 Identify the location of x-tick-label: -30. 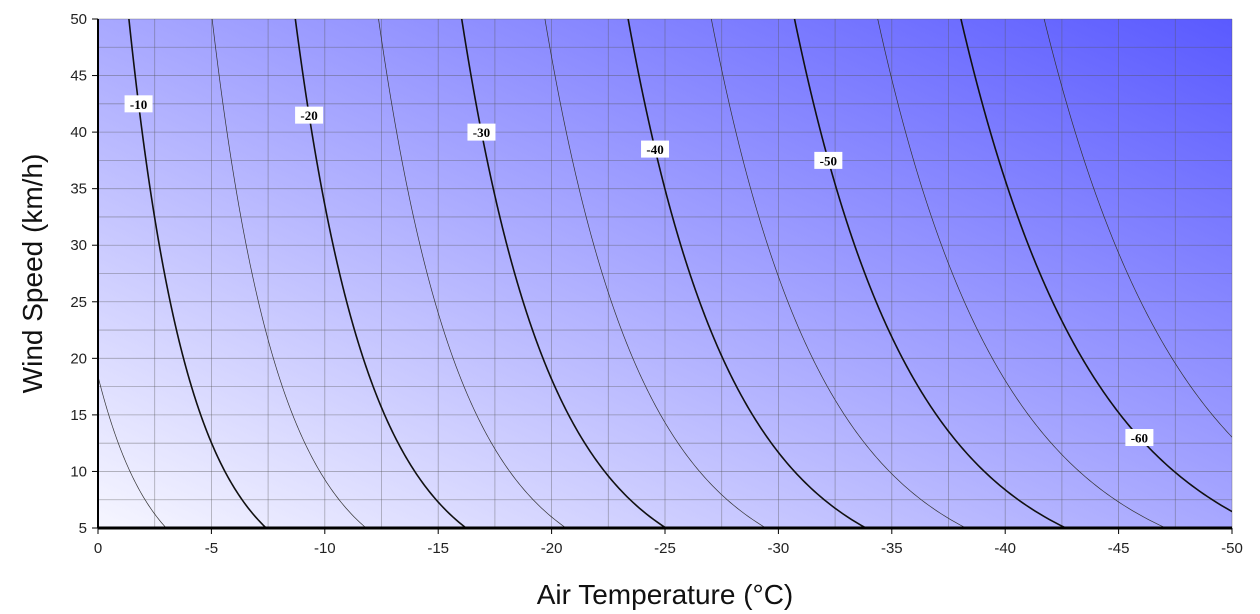
(779, 548).